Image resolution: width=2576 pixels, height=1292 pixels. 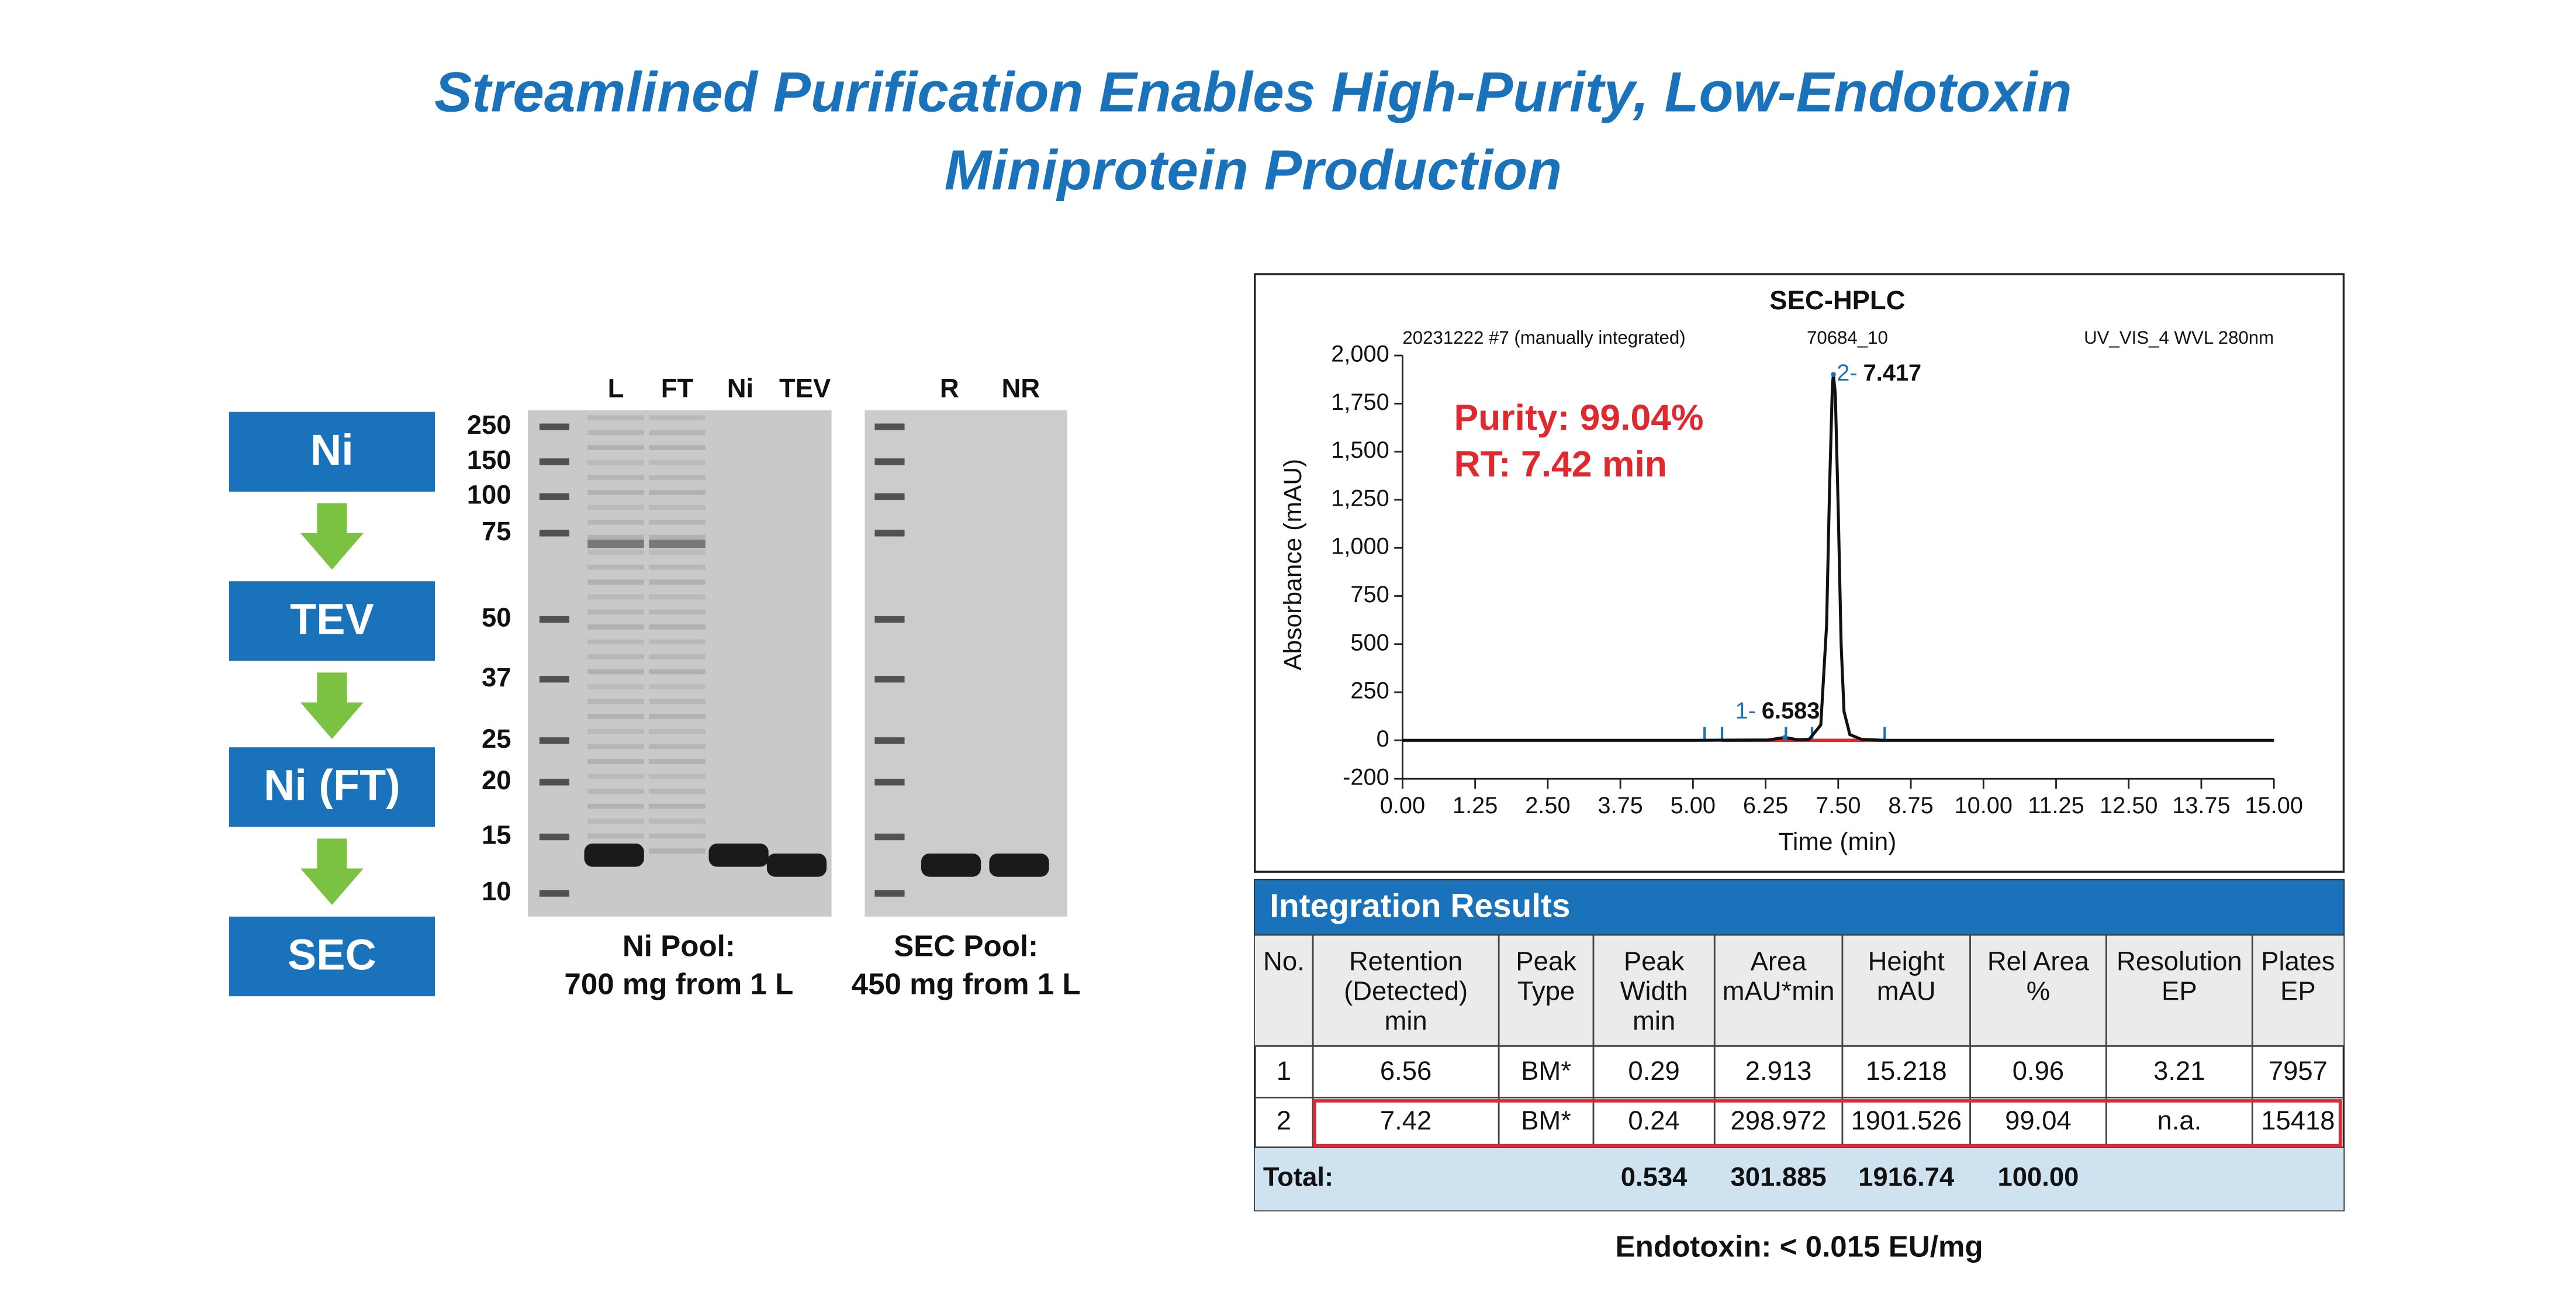 What do you see at coordinates (805, 388) in the screenshot?
I see `lane-label: TEV` at bounding box center [805, 388].